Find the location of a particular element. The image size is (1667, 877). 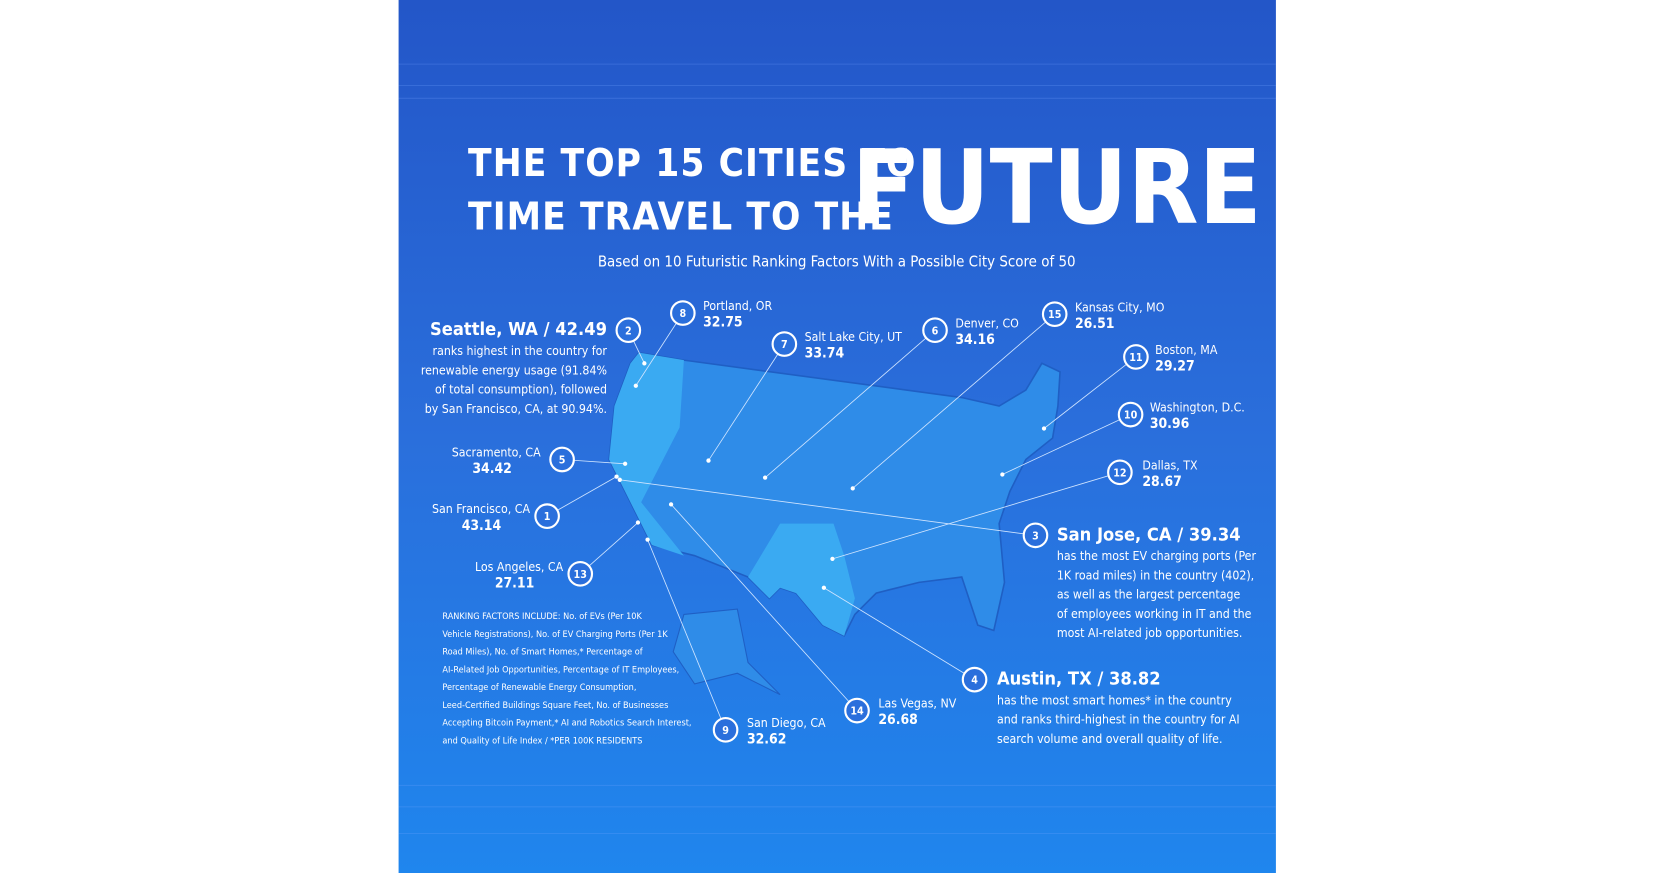

city-description: has the most smart homes* in the country is located at coordinates (1114, 701).